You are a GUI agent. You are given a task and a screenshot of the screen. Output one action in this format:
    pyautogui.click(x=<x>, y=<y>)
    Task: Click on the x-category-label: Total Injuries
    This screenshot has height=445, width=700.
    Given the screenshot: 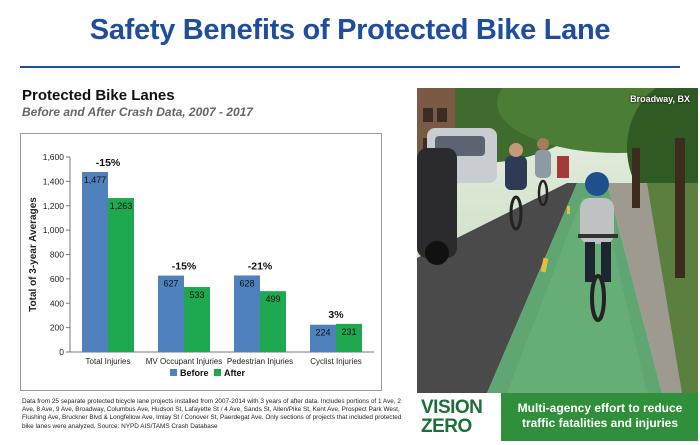 What is the action you would take?
    pyautogui.click(x=108, y=361)
    